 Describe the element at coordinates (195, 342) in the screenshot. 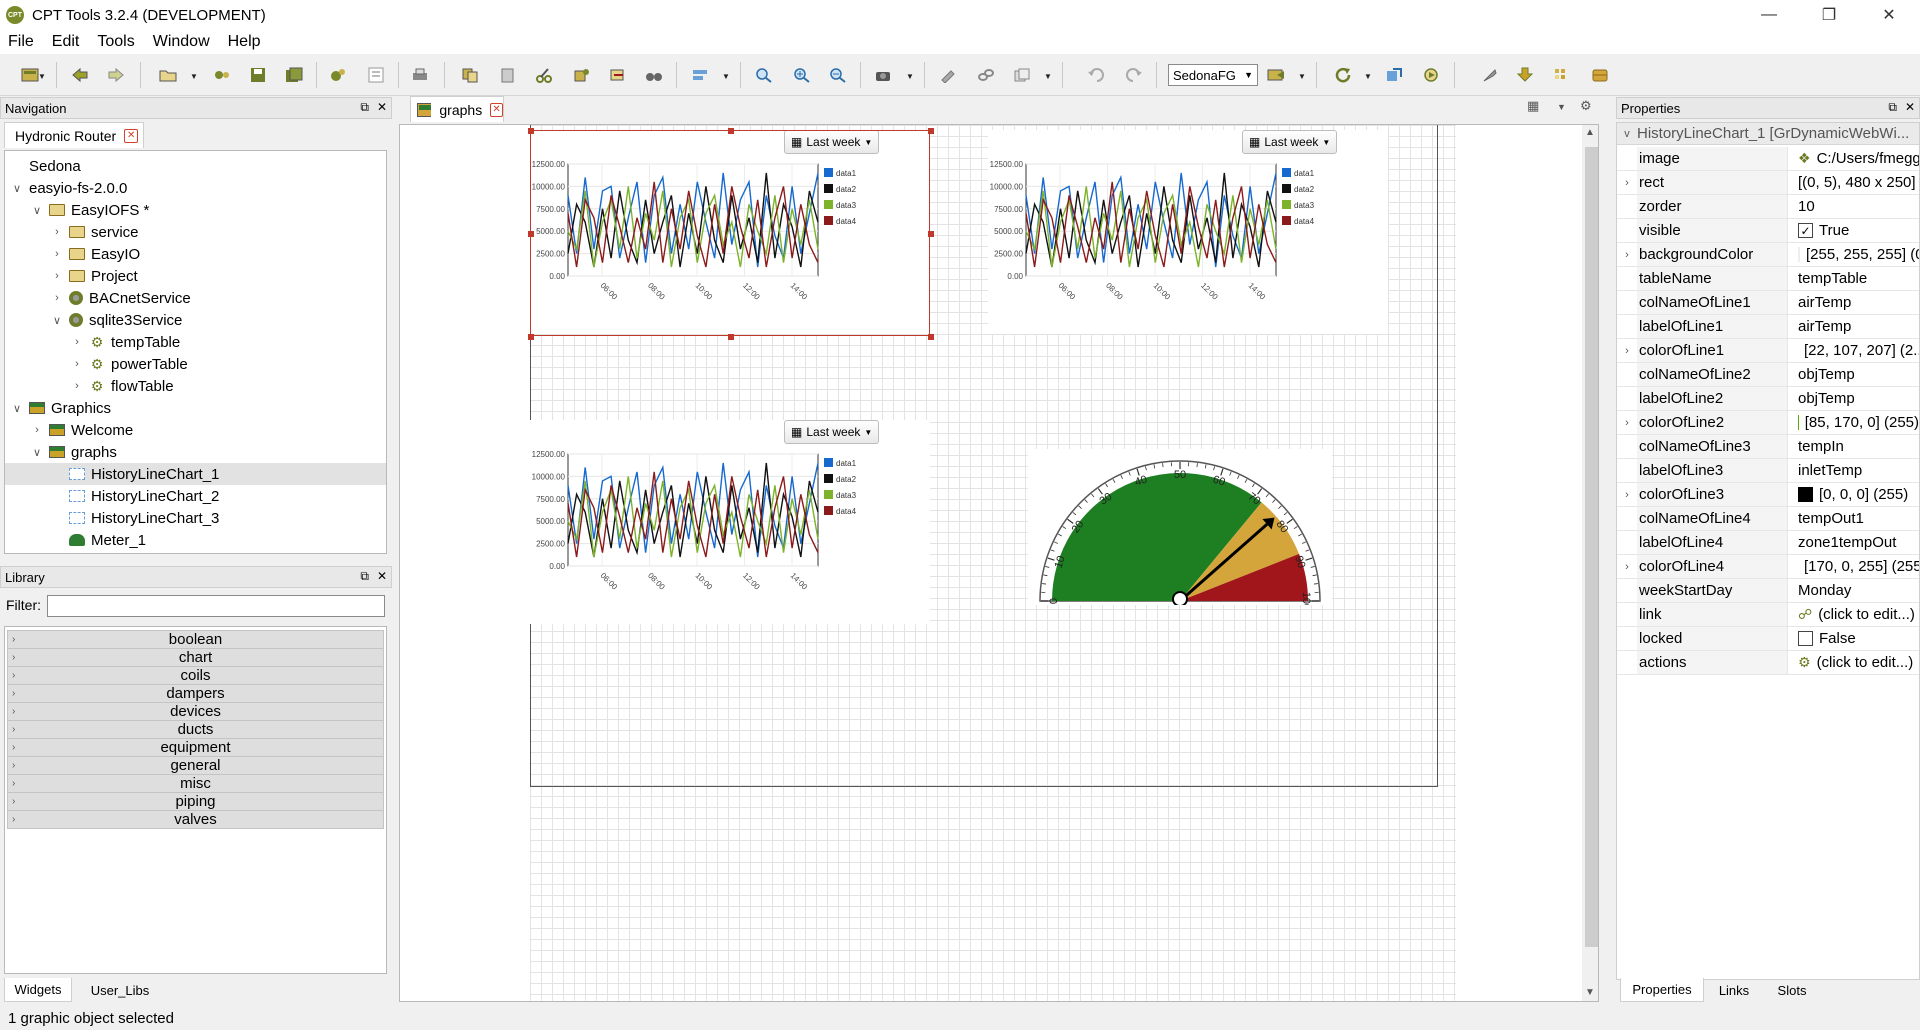

I see `tree-item: › ⚙ tempTable` at that location.